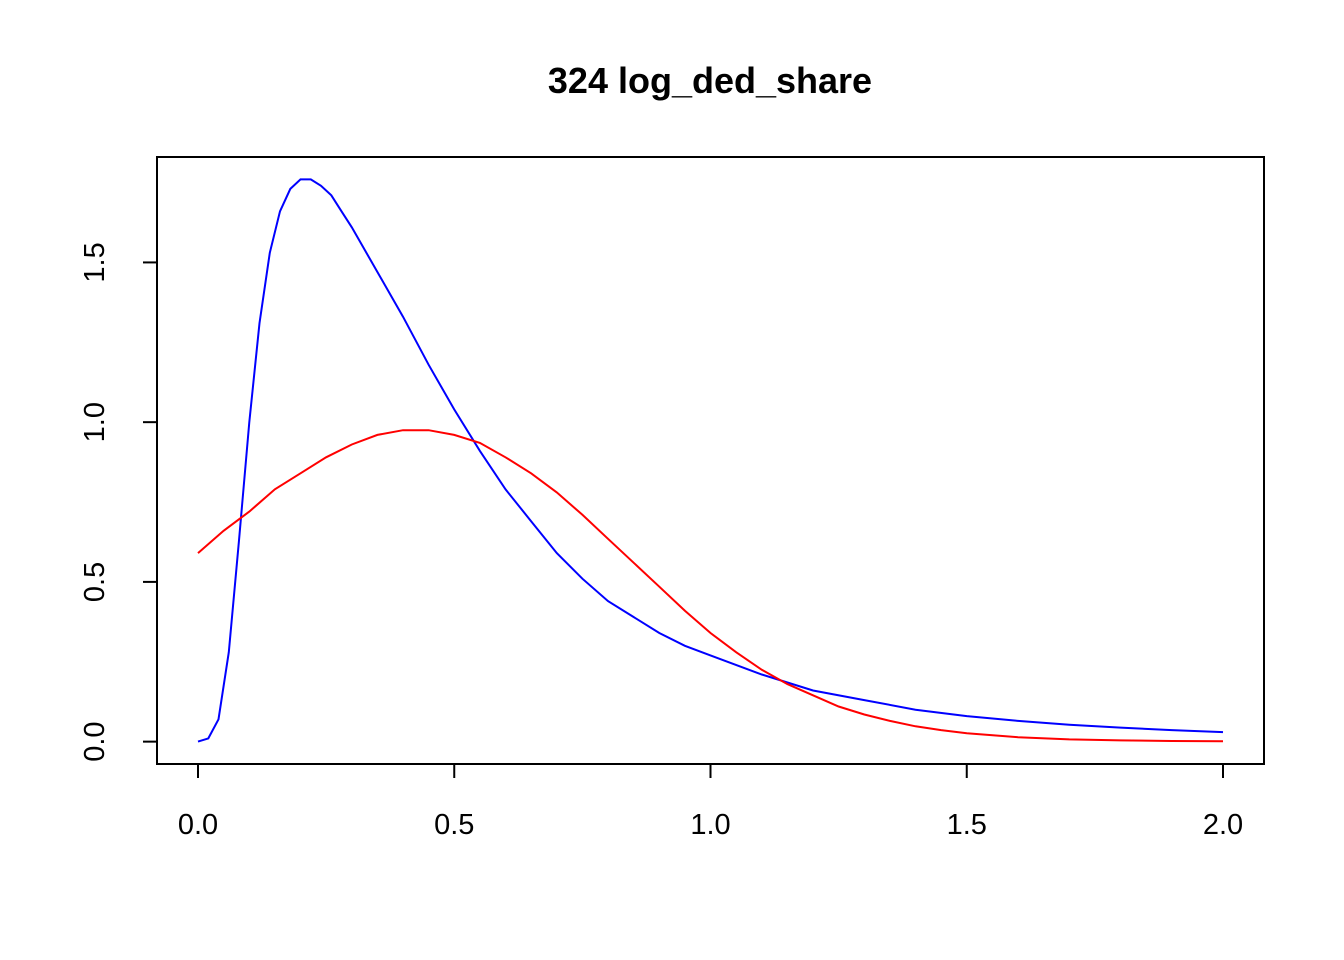  What do you see at coordinates (710, 825) in the screenshot?
I see `x-tick-label: 1.0` at bounding box center [710, 825].